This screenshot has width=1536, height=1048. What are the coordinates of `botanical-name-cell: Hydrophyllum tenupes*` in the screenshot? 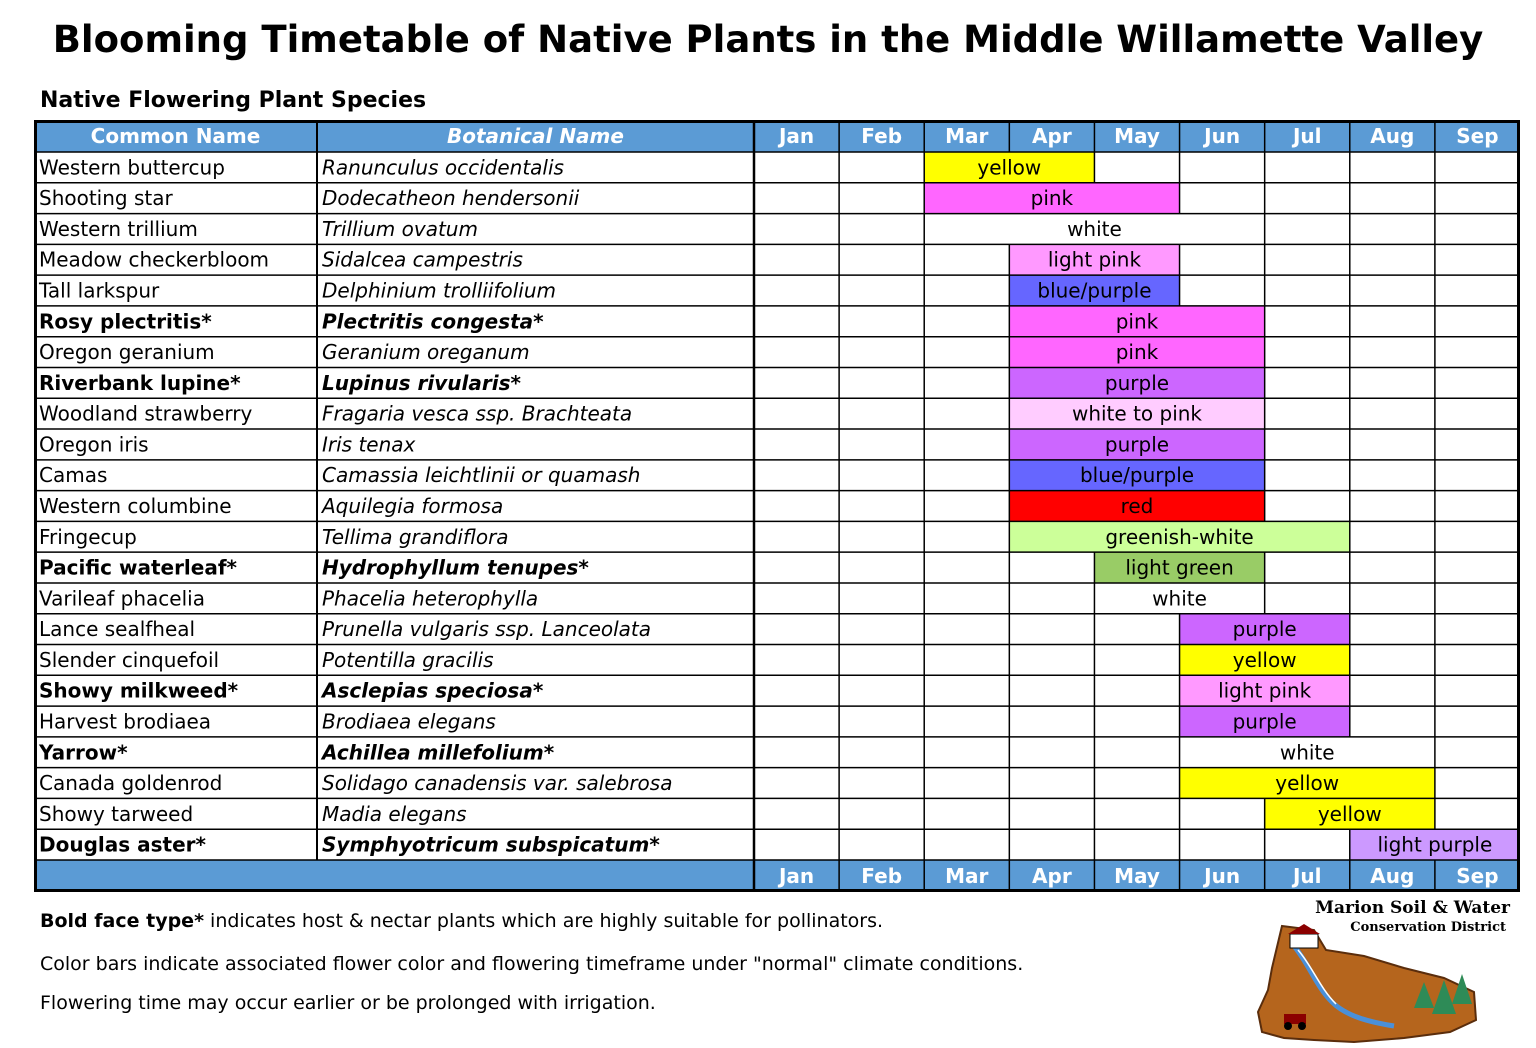 It's located at (455, 568).